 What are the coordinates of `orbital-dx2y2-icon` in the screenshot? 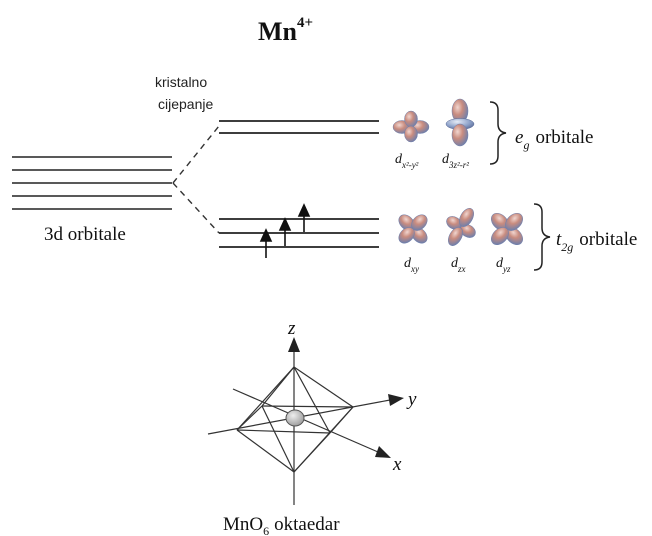 It's located at (411, 126).